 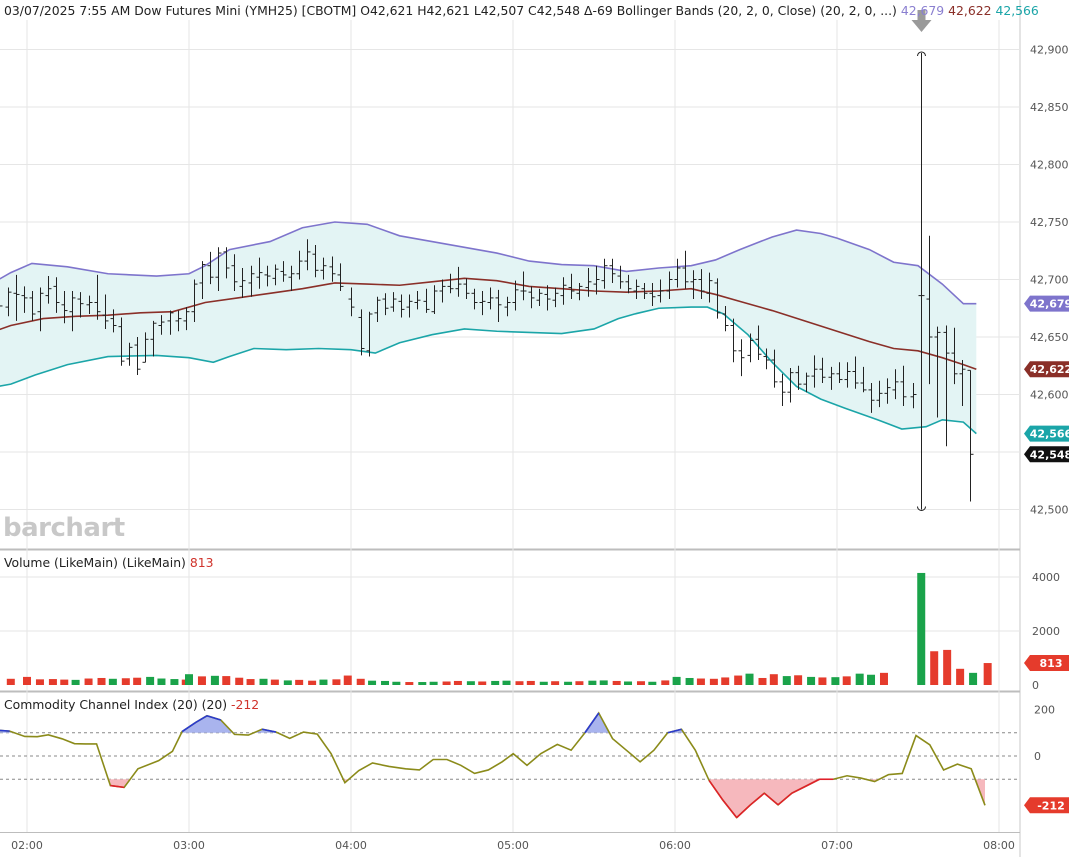 What do you see at coordinates (101, 704) in the screenshot?
I see `cci-label: Commodity Channel Index (20)` at bounding box center [101, 704].